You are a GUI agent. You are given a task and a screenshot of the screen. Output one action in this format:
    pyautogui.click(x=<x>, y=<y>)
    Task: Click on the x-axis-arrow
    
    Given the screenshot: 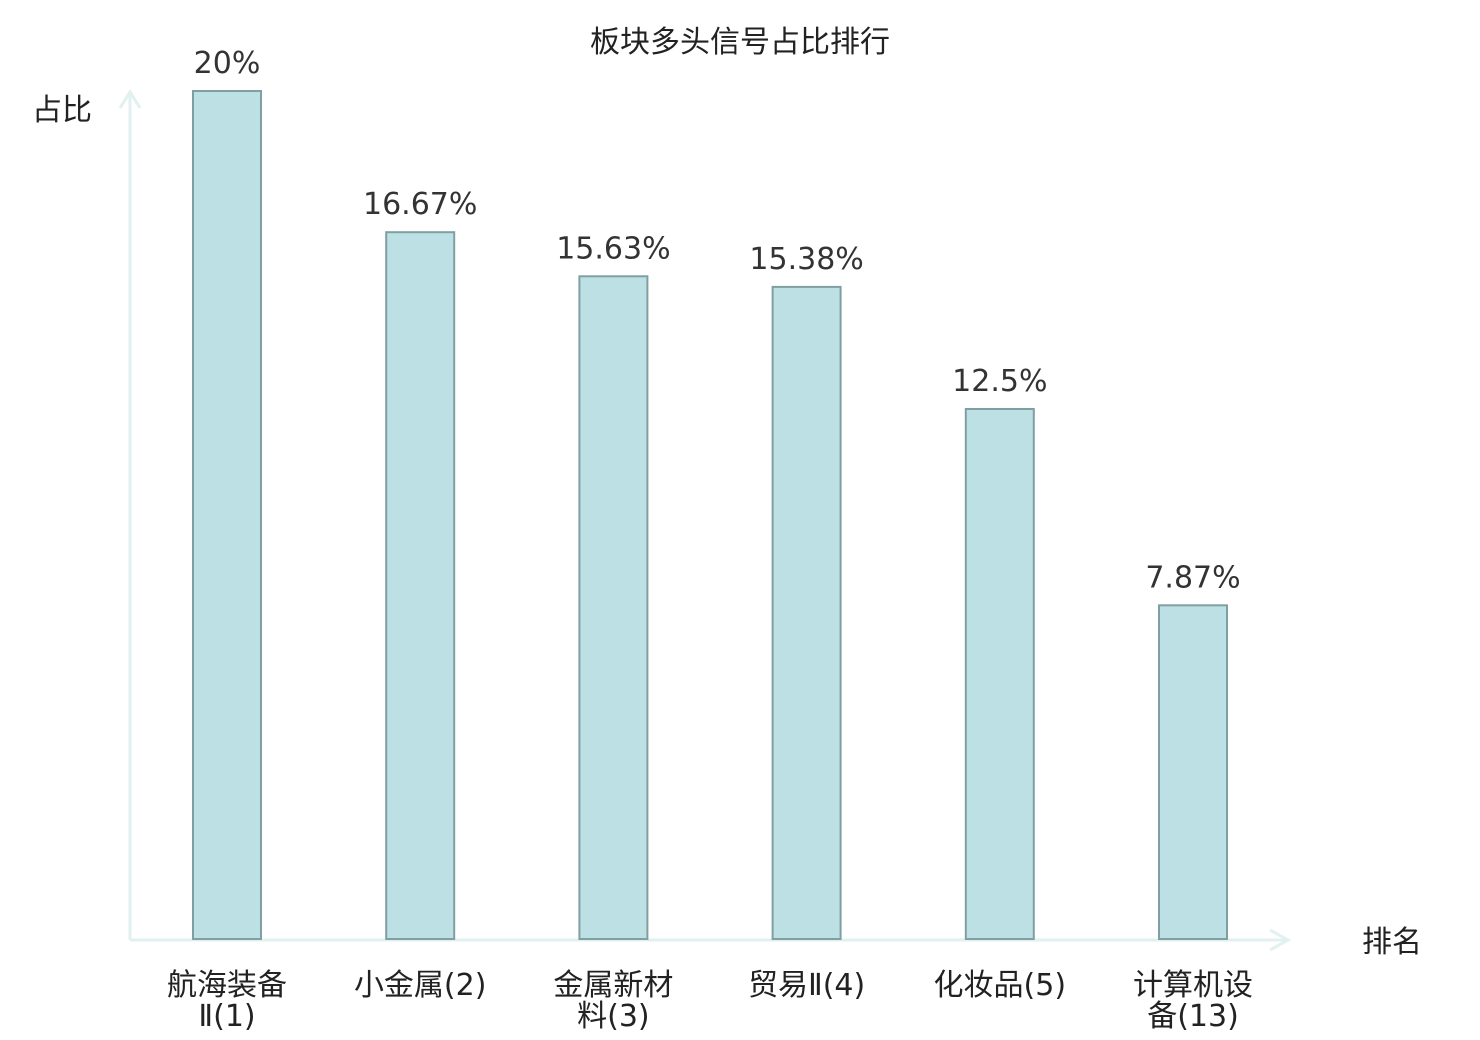 What is the action you would take?
    pyautogui.click(x=1280, y=940)
    